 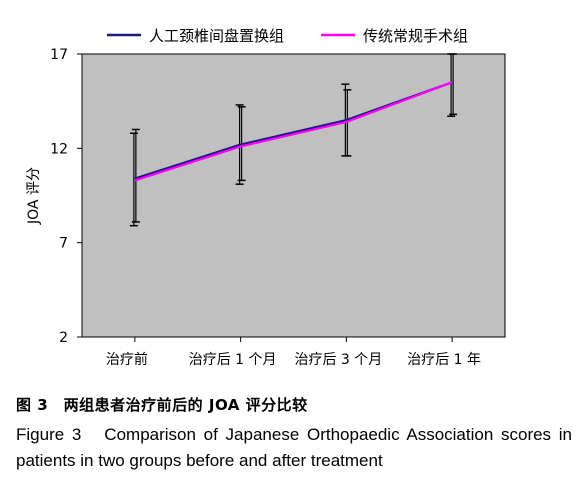 I want to click on x-tick-label: 治疗后 1 年, so click(x=444, y=360).